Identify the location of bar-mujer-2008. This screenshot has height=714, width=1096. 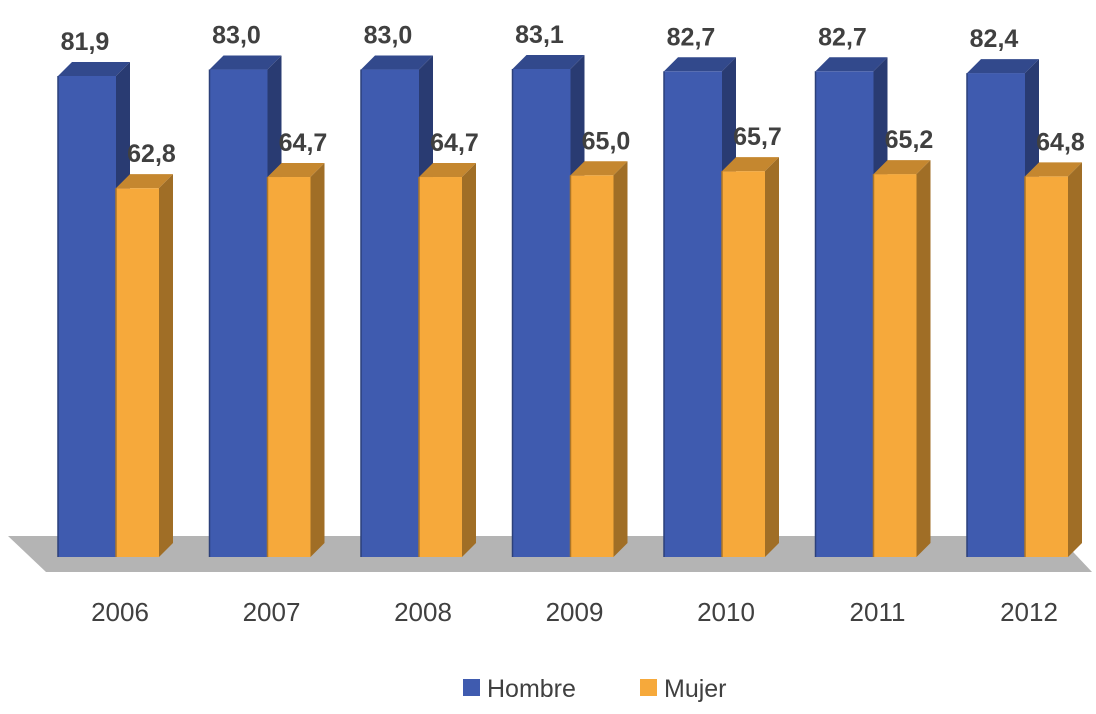
(447, 360).